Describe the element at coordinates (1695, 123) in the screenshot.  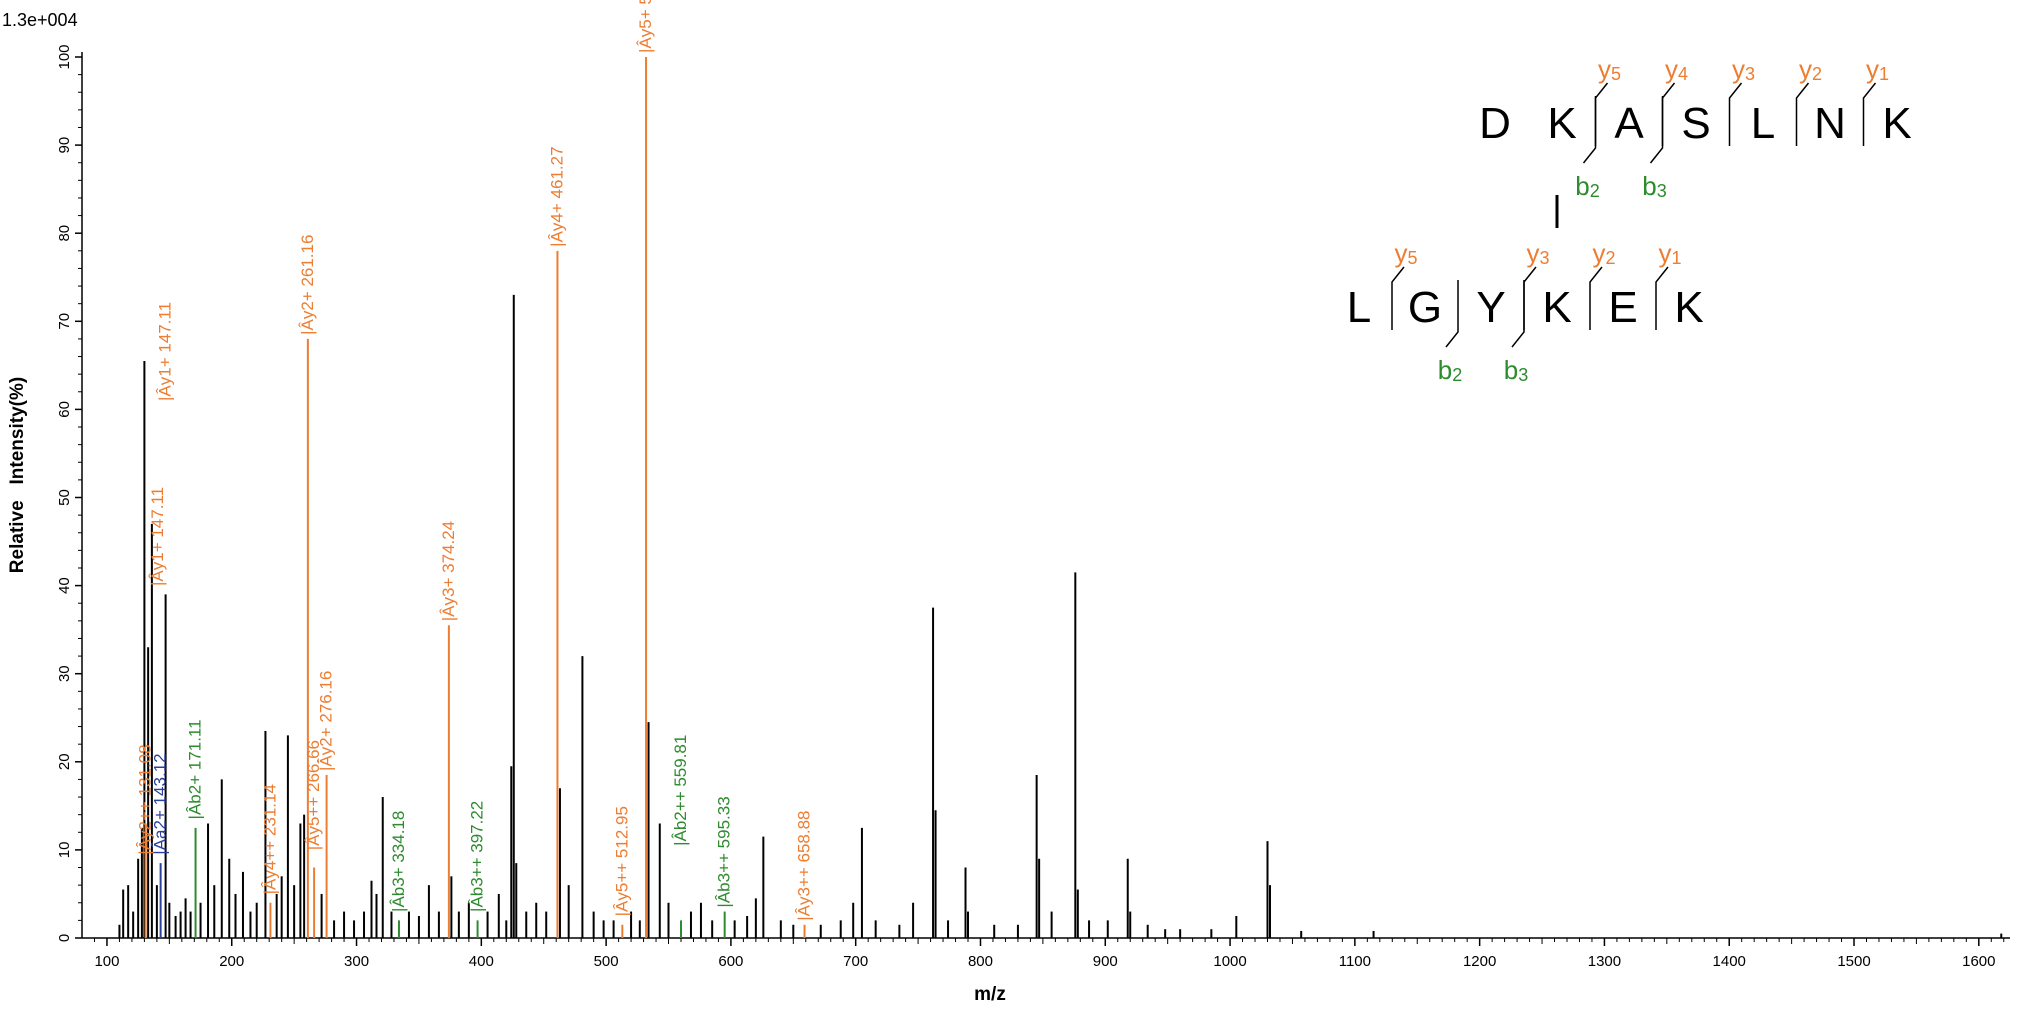
I see `residue-letter: S` at that location.